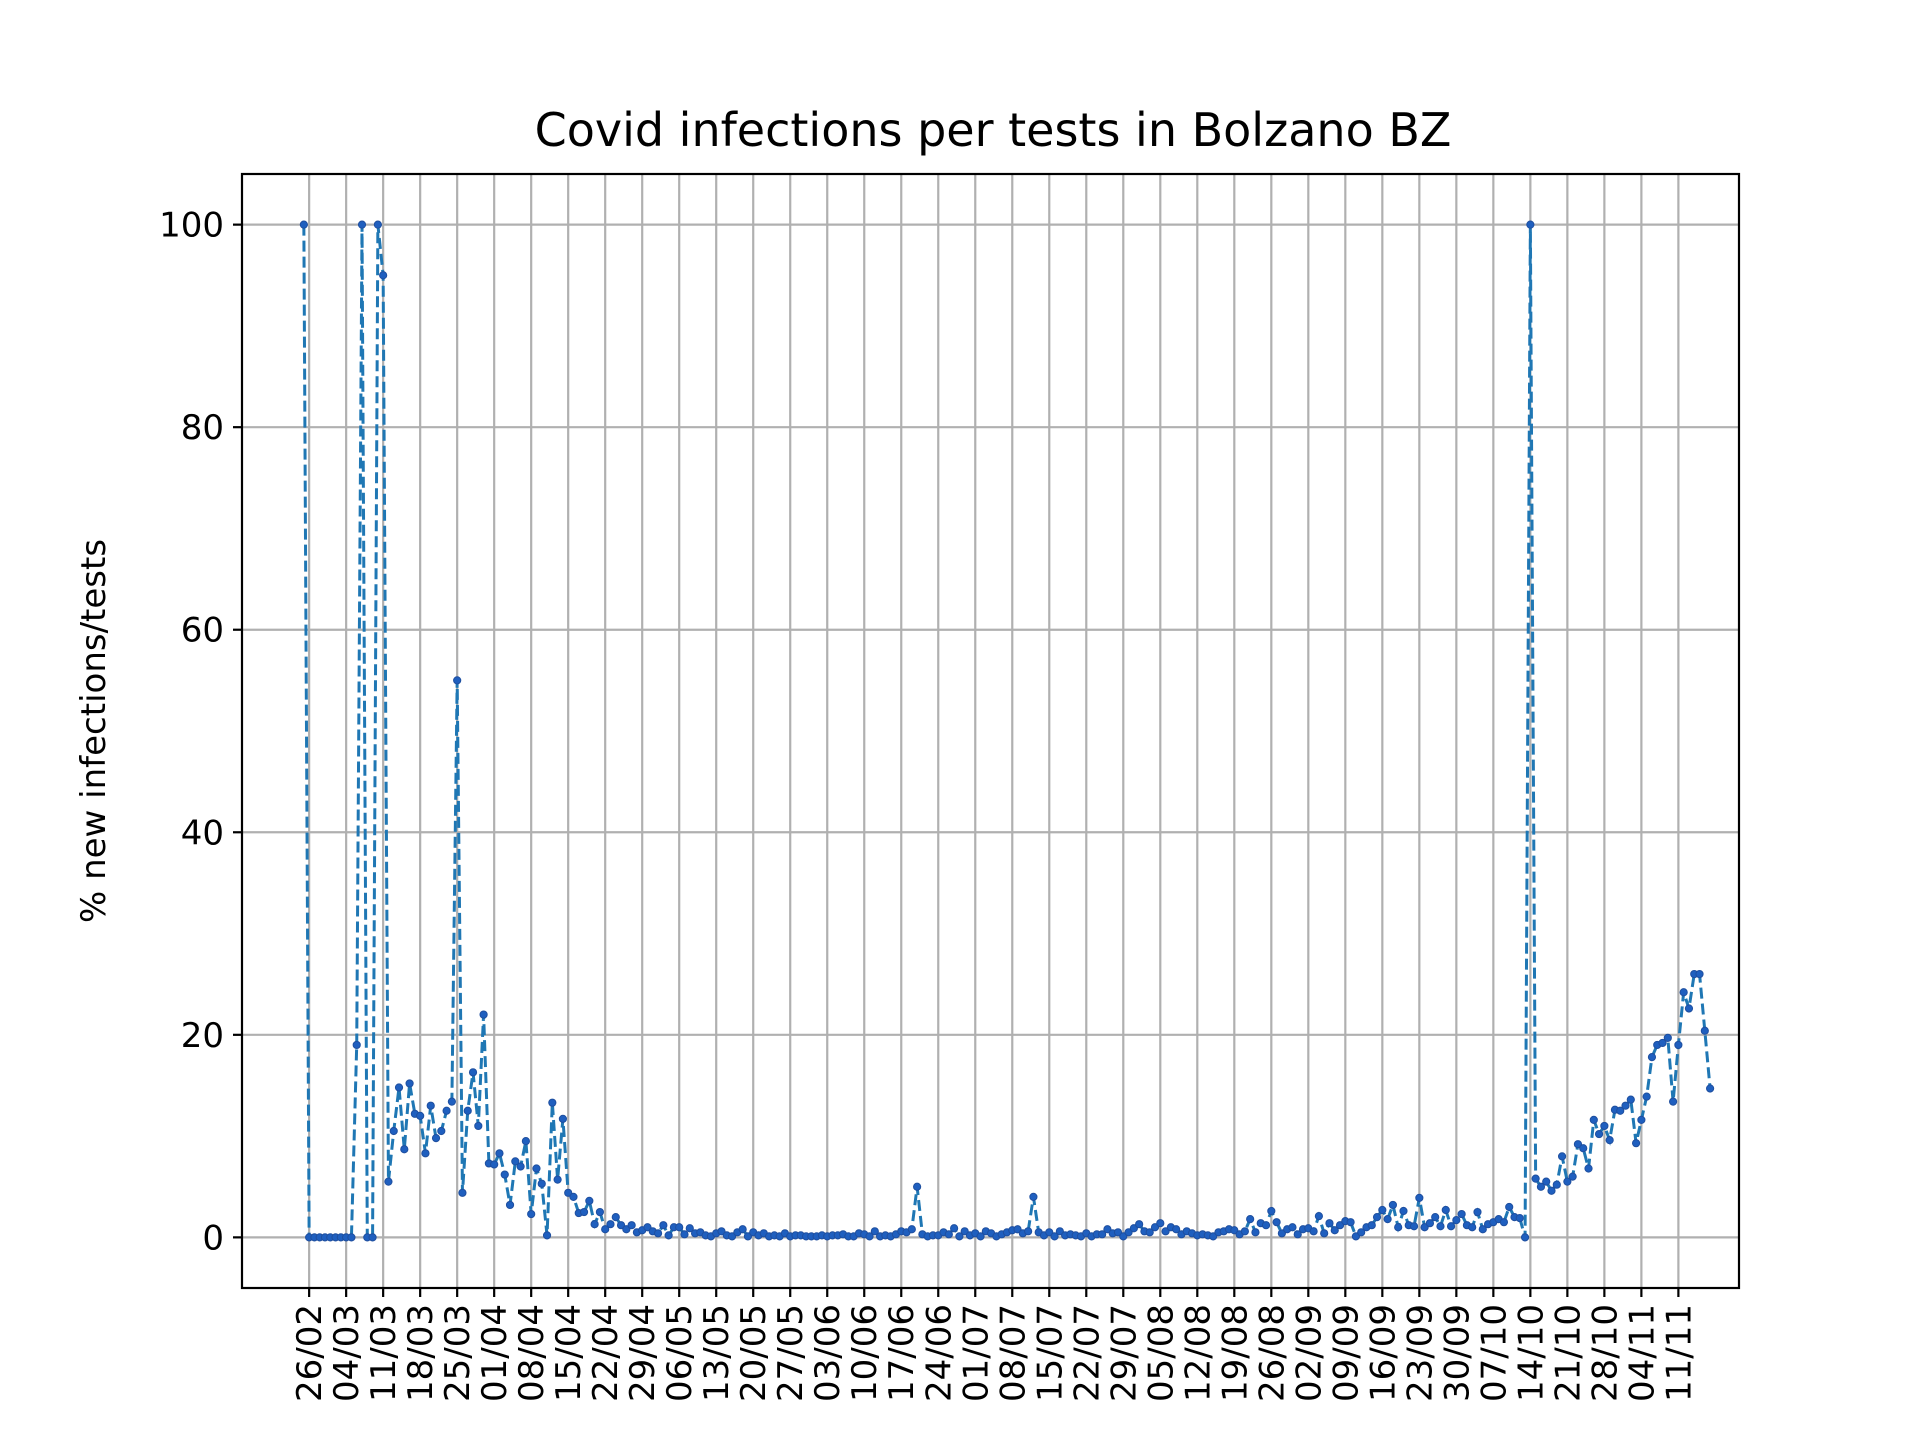 The width and height of the screenshot is (1920, 1440). I want to click on x-tick-label-12: 20/05, so click(754, 1353).